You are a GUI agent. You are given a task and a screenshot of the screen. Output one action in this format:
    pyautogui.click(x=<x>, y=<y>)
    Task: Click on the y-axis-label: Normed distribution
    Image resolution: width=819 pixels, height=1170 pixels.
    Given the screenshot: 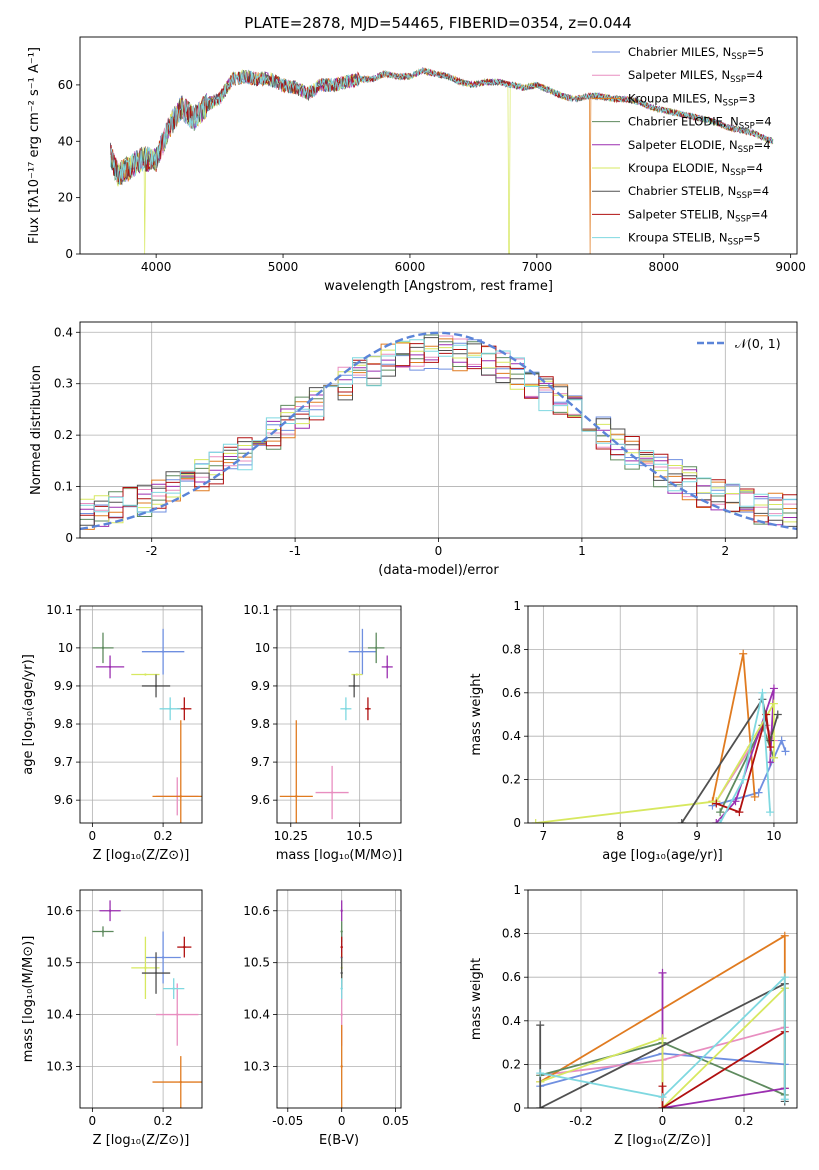 What is the action you would take?
    pyautogui.click(x=36, y=430)
    